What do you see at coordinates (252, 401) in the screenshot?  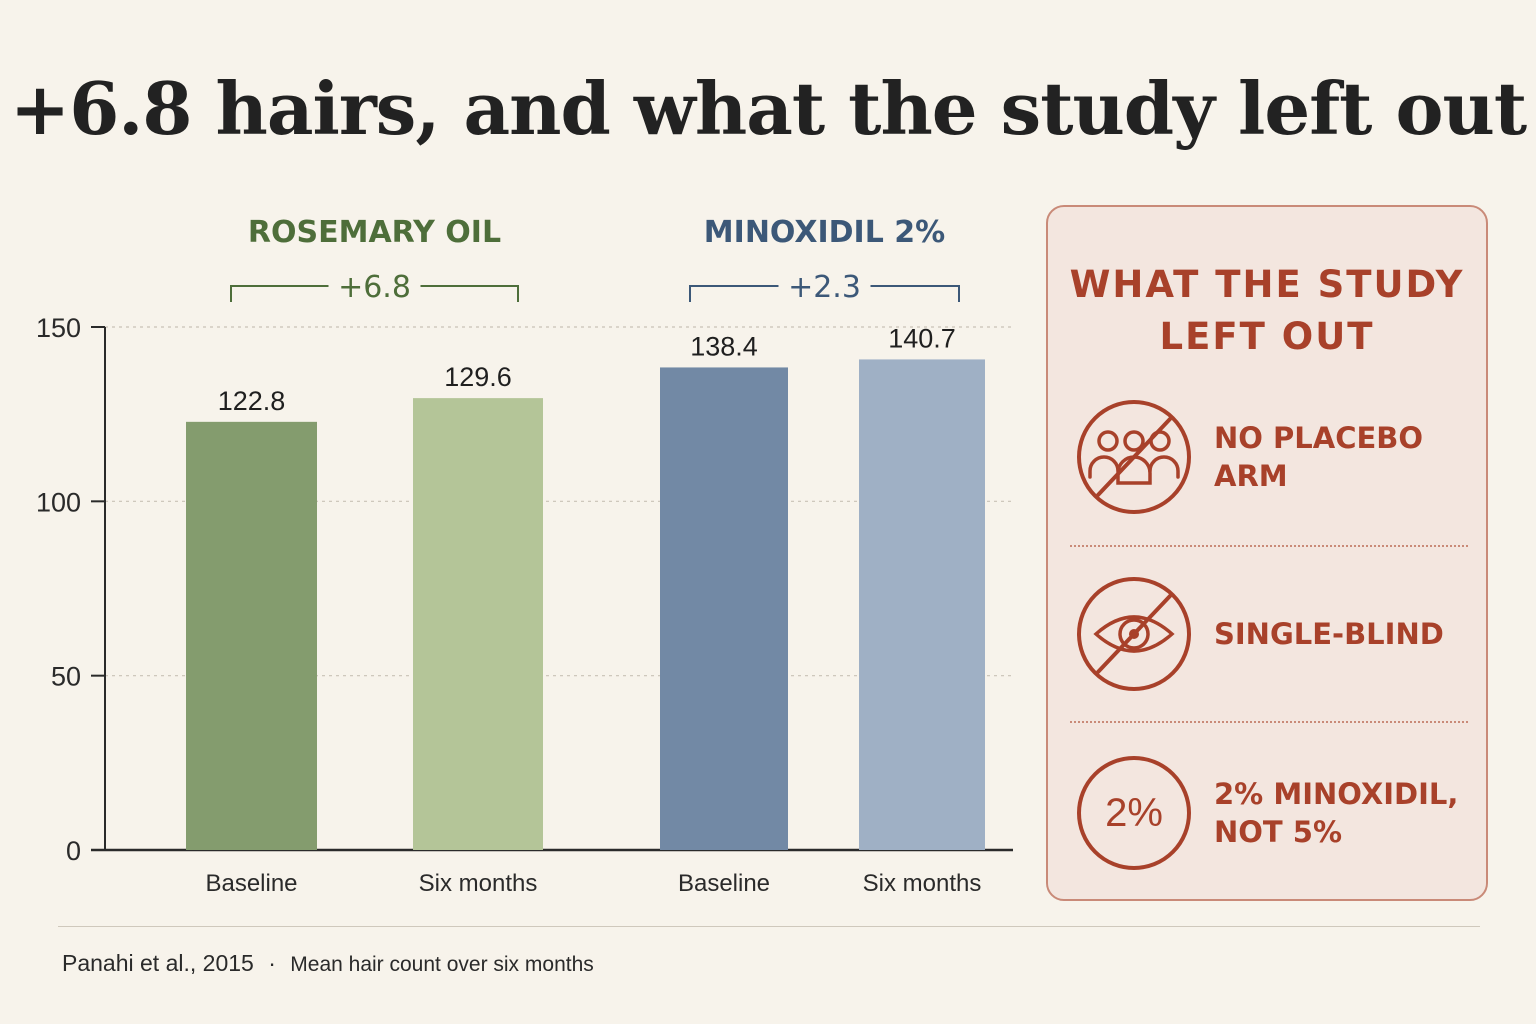 I see `bar-value-label: 122.8` at bounding box center [252, 401].